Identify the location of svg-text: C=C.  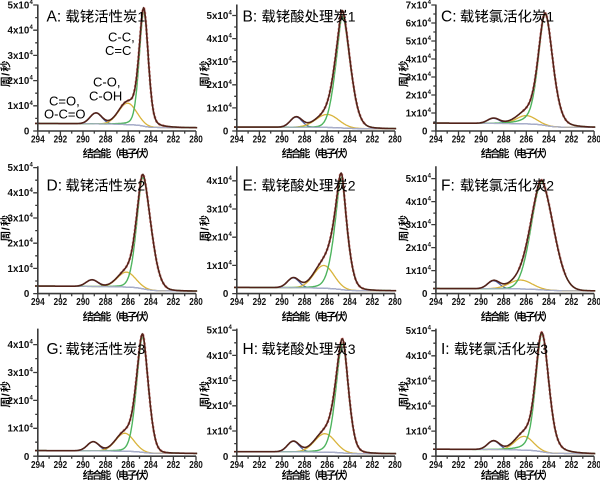
(118, 50).